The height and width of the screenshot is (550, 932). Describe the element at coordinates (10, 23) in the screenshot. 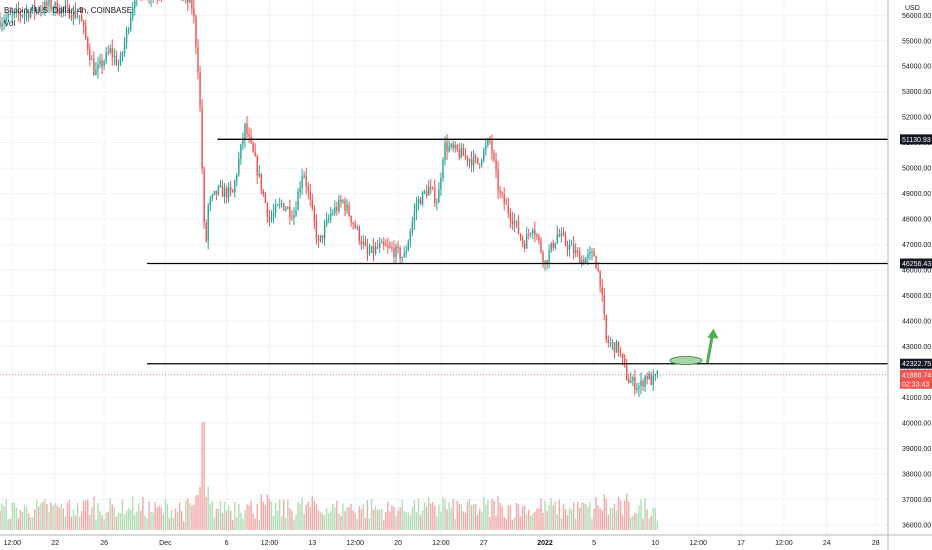

I see `volume-indicator-label: Vol` at that location.